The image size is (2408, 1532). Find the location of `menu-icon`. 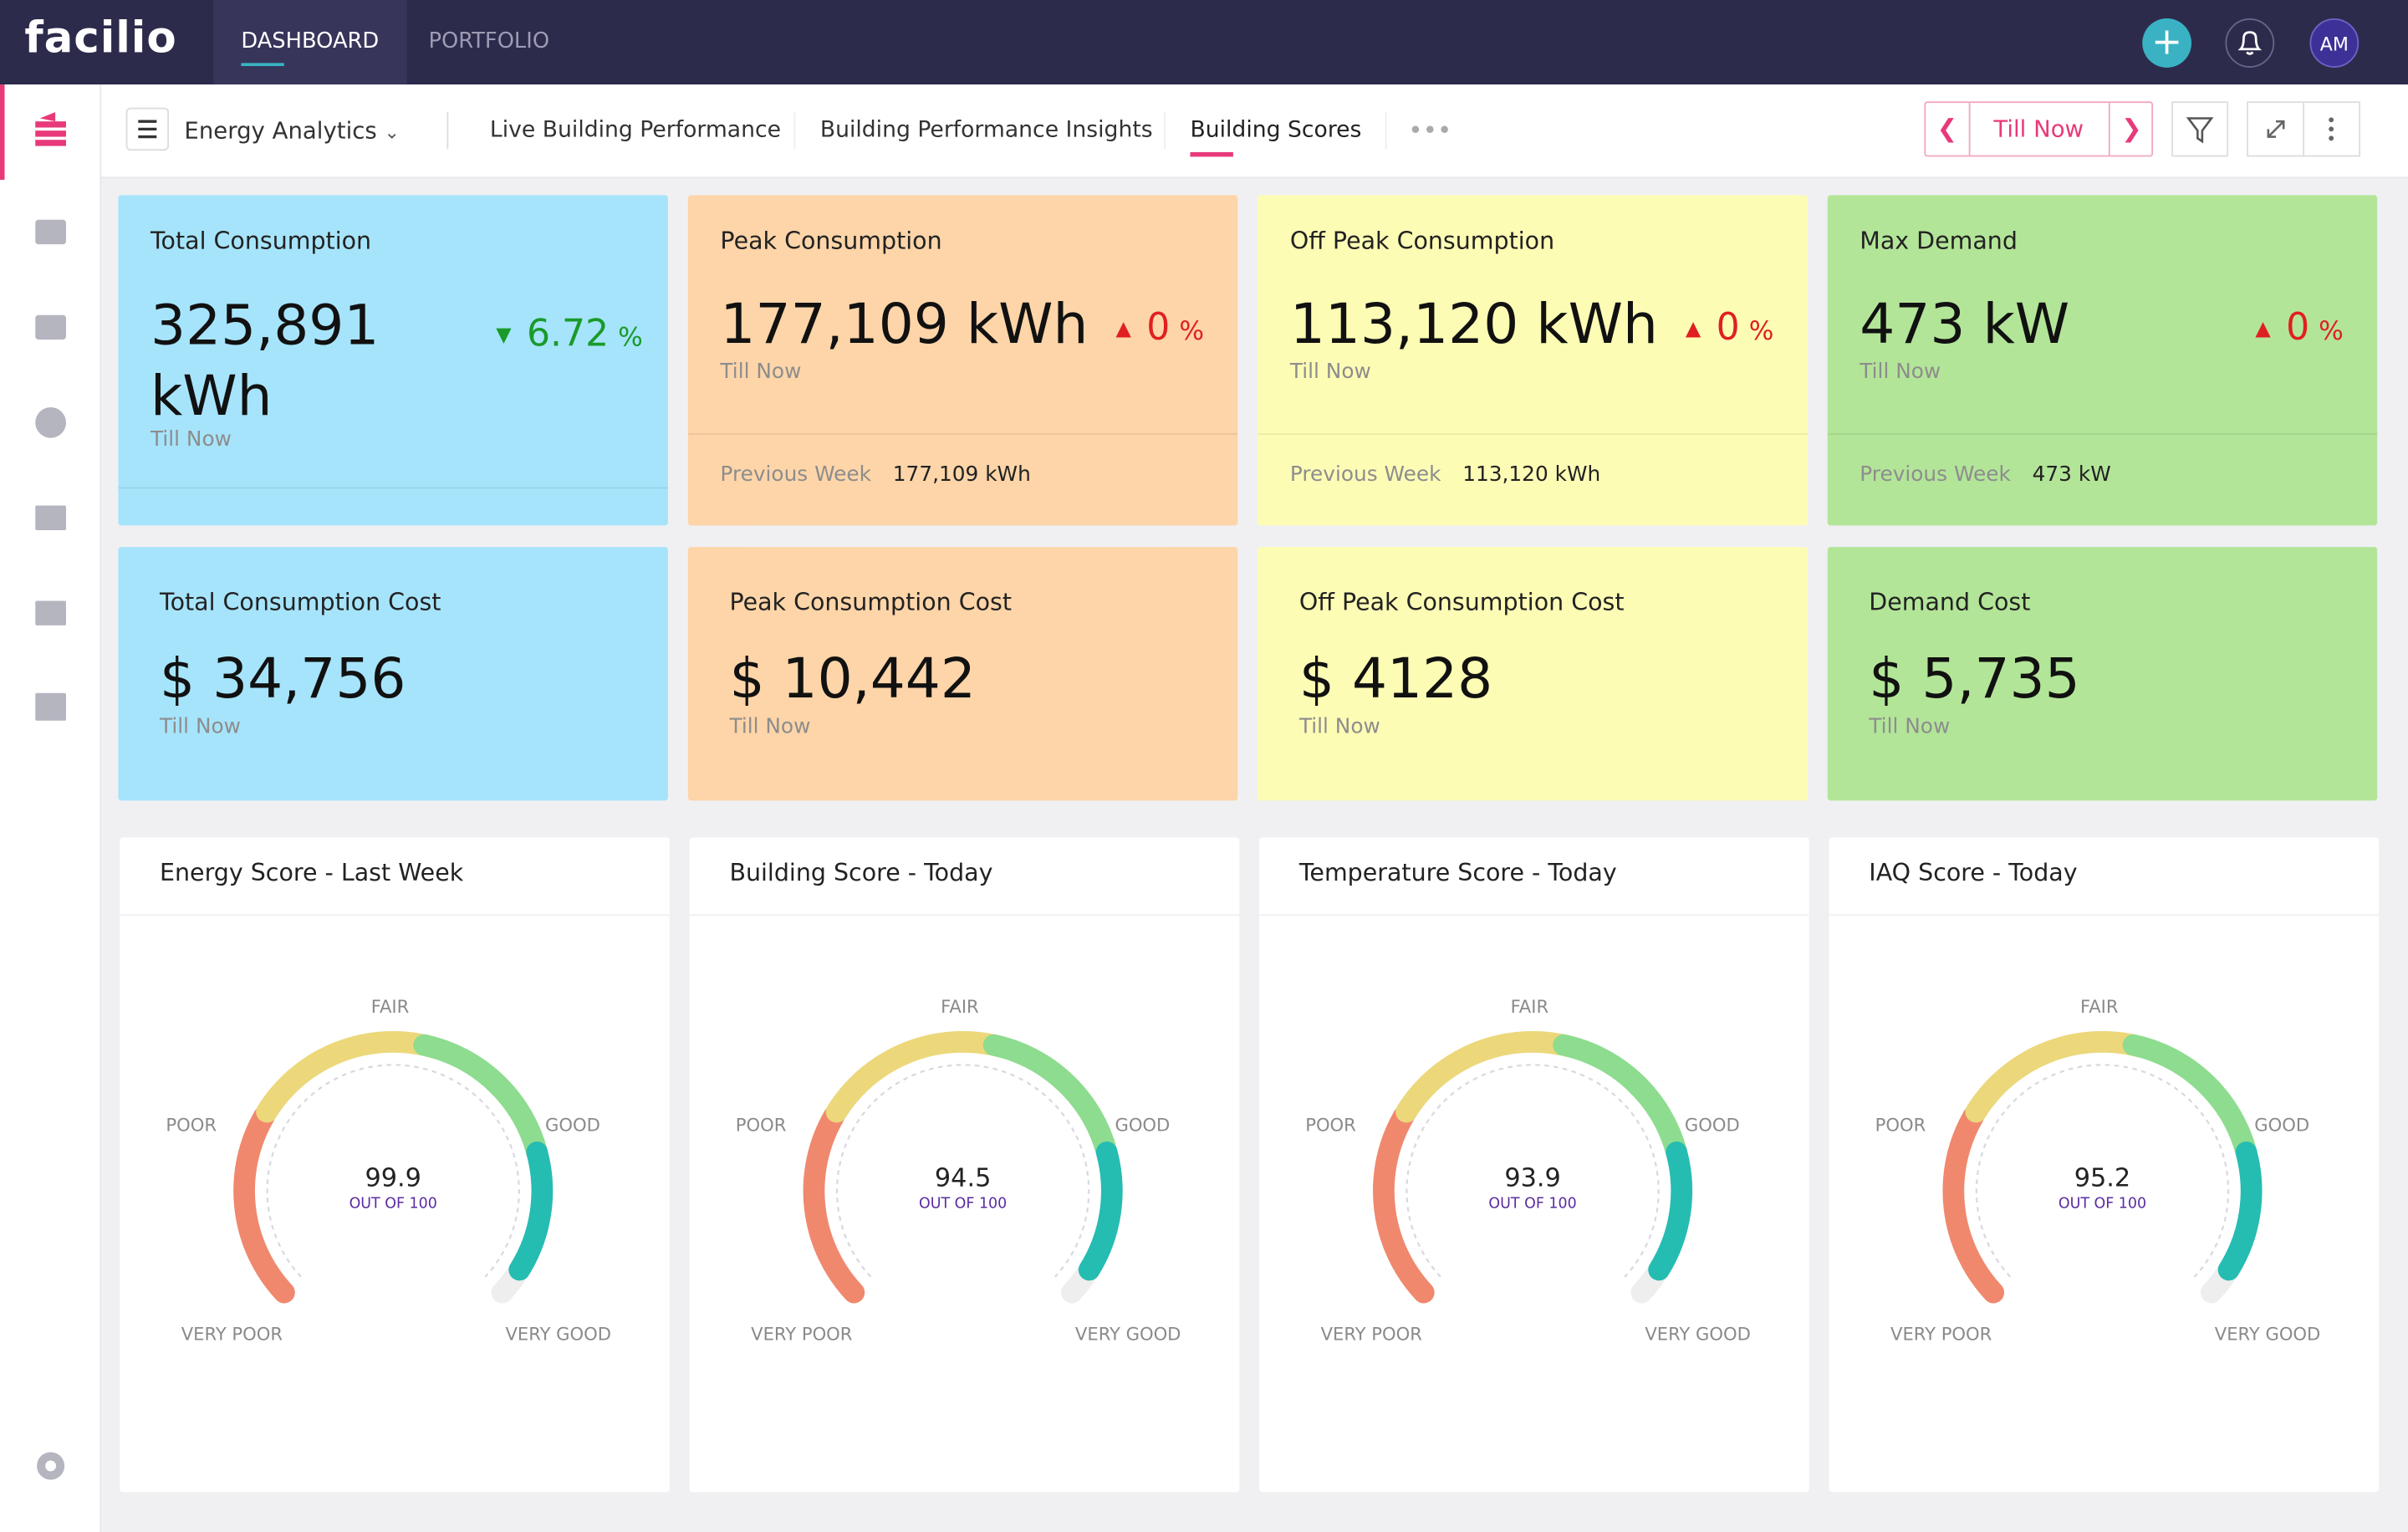

menu-icon is located at coordinates (148, 129).